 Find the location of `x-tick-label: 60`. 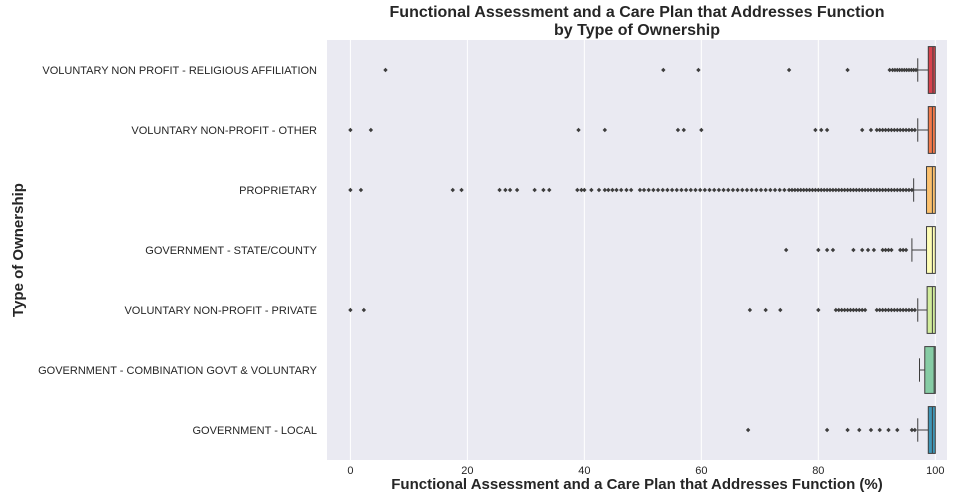

x-tick-label: 60 is located at coordinates (701, 471).